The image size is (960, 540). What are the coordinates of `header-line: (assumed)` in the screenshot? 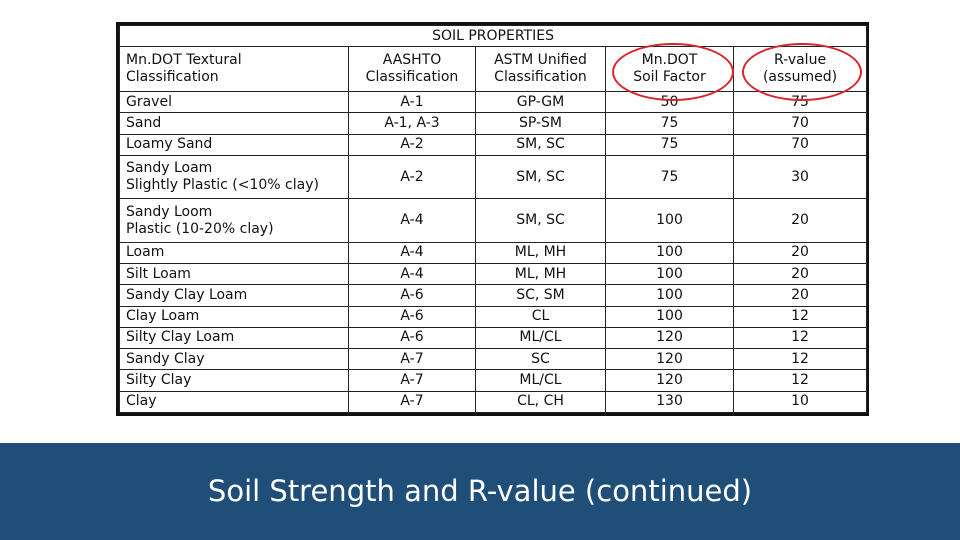 It's located at (800, 77).